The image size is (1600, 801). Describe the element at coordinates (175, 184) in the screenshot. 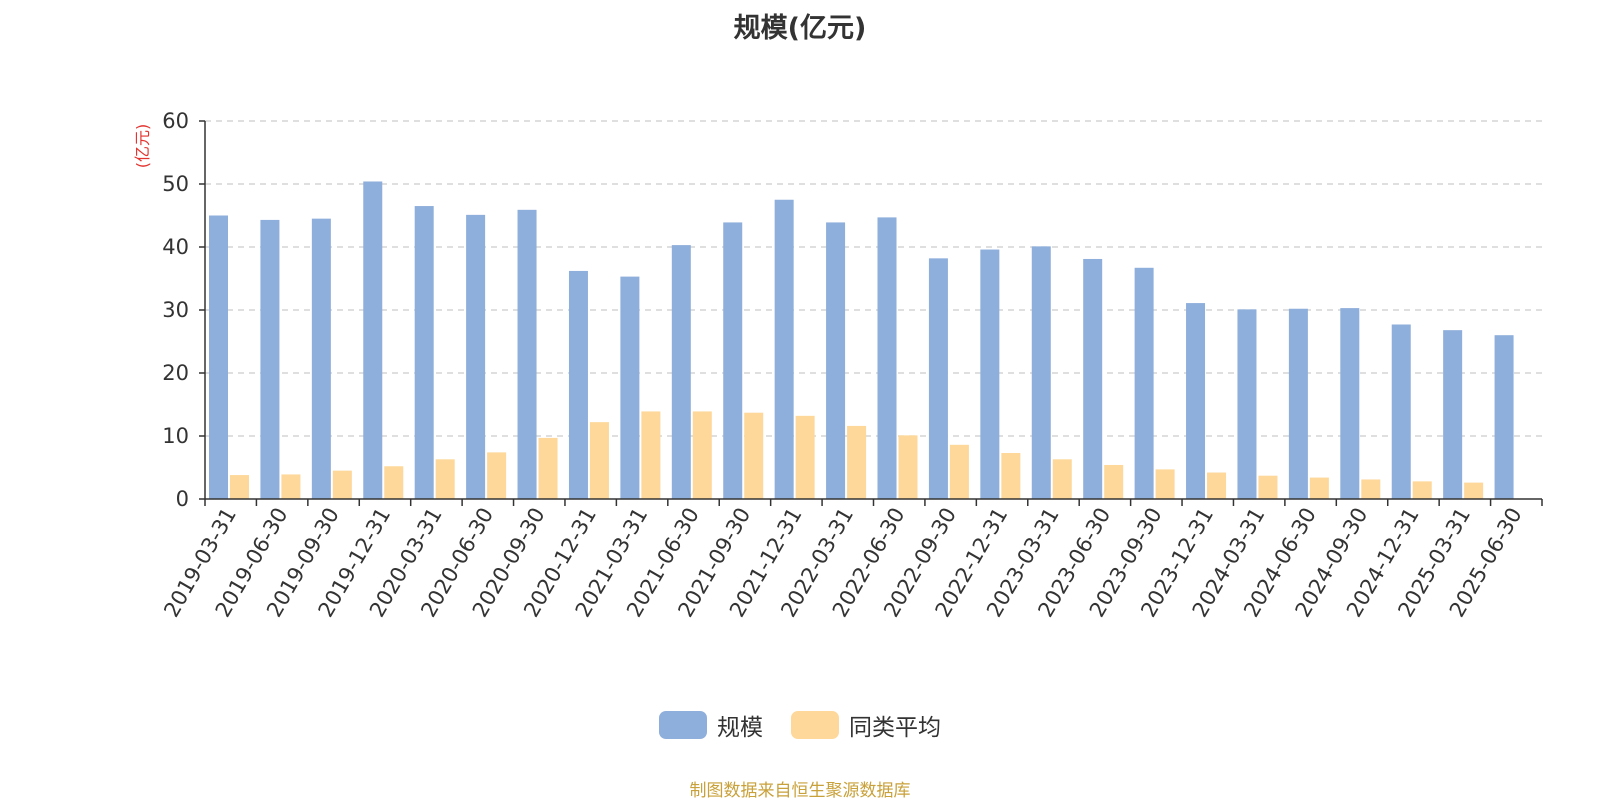

I see `y-tick-label: 50` at that location.